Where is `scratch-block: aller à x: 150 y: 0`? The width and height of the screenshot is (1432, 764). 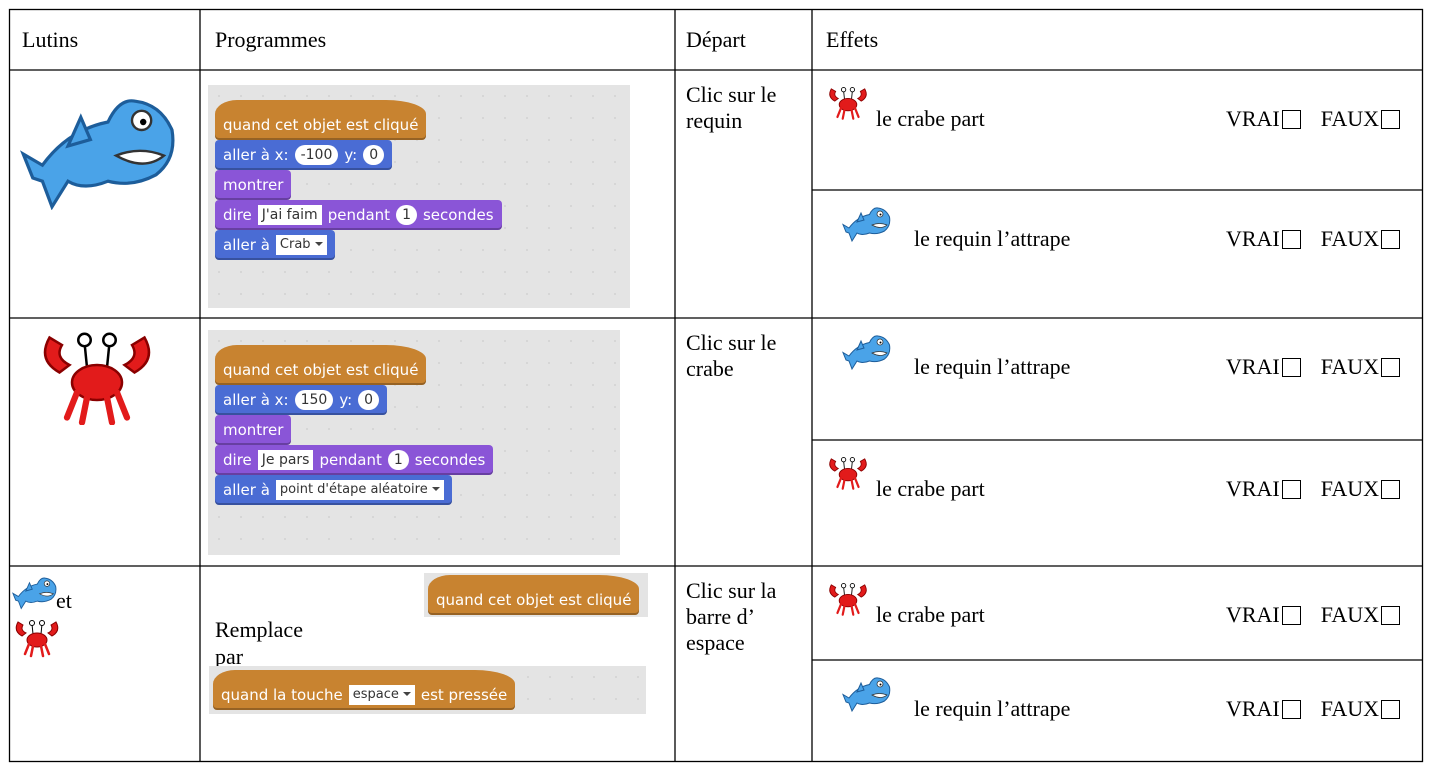 scratch-block: aller à x: 150 y: 0 is located at coordinates (301, 400).